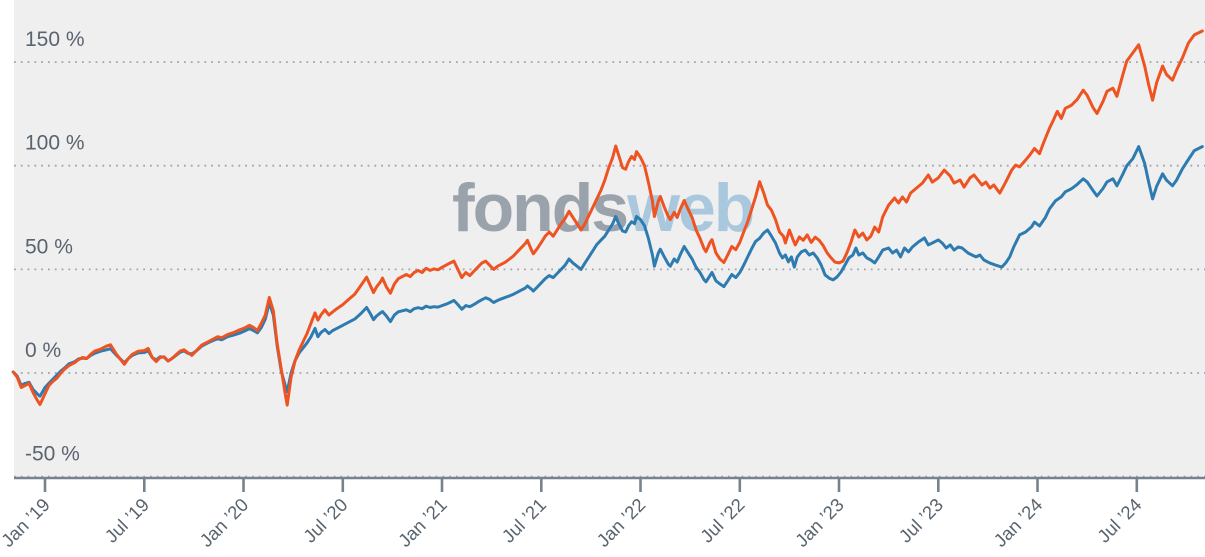 The height and width of the screenshot is (557, 1205). What do you see at coordinates (49, 246) in the screenshot?
I see `y-axis-label: 50 %` at bounding box center [49, 246].